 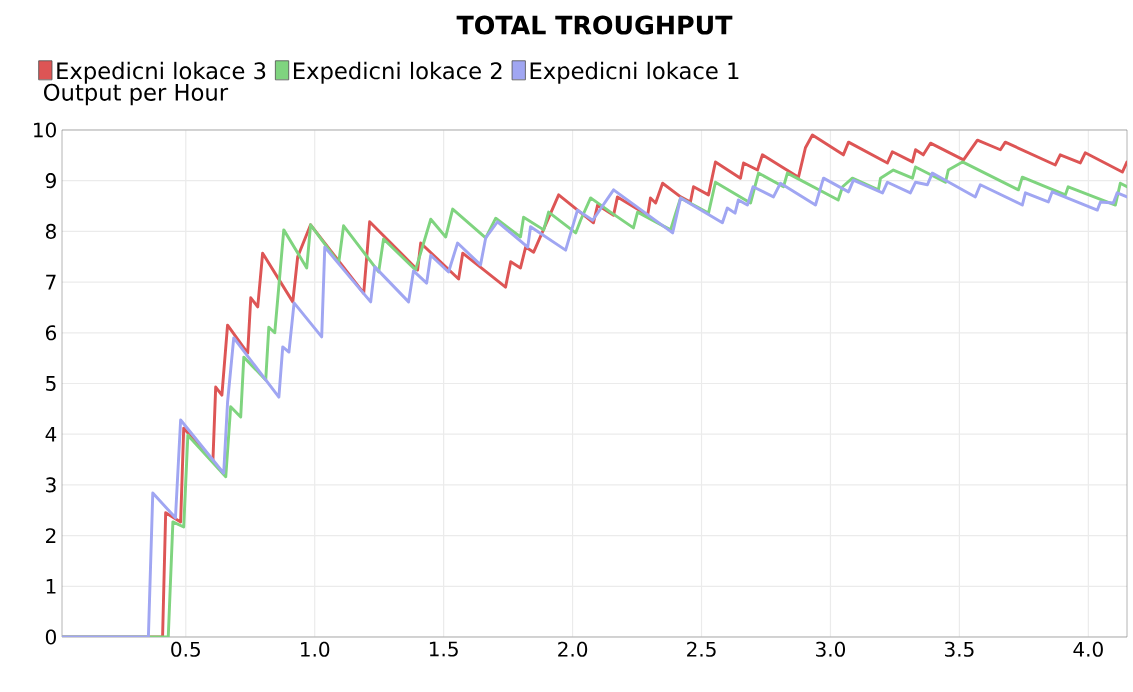 What do you see at coordinates (50, 637) in the screenshot?
I see `y-tick-label: 0` at bounding box center [50, 637].